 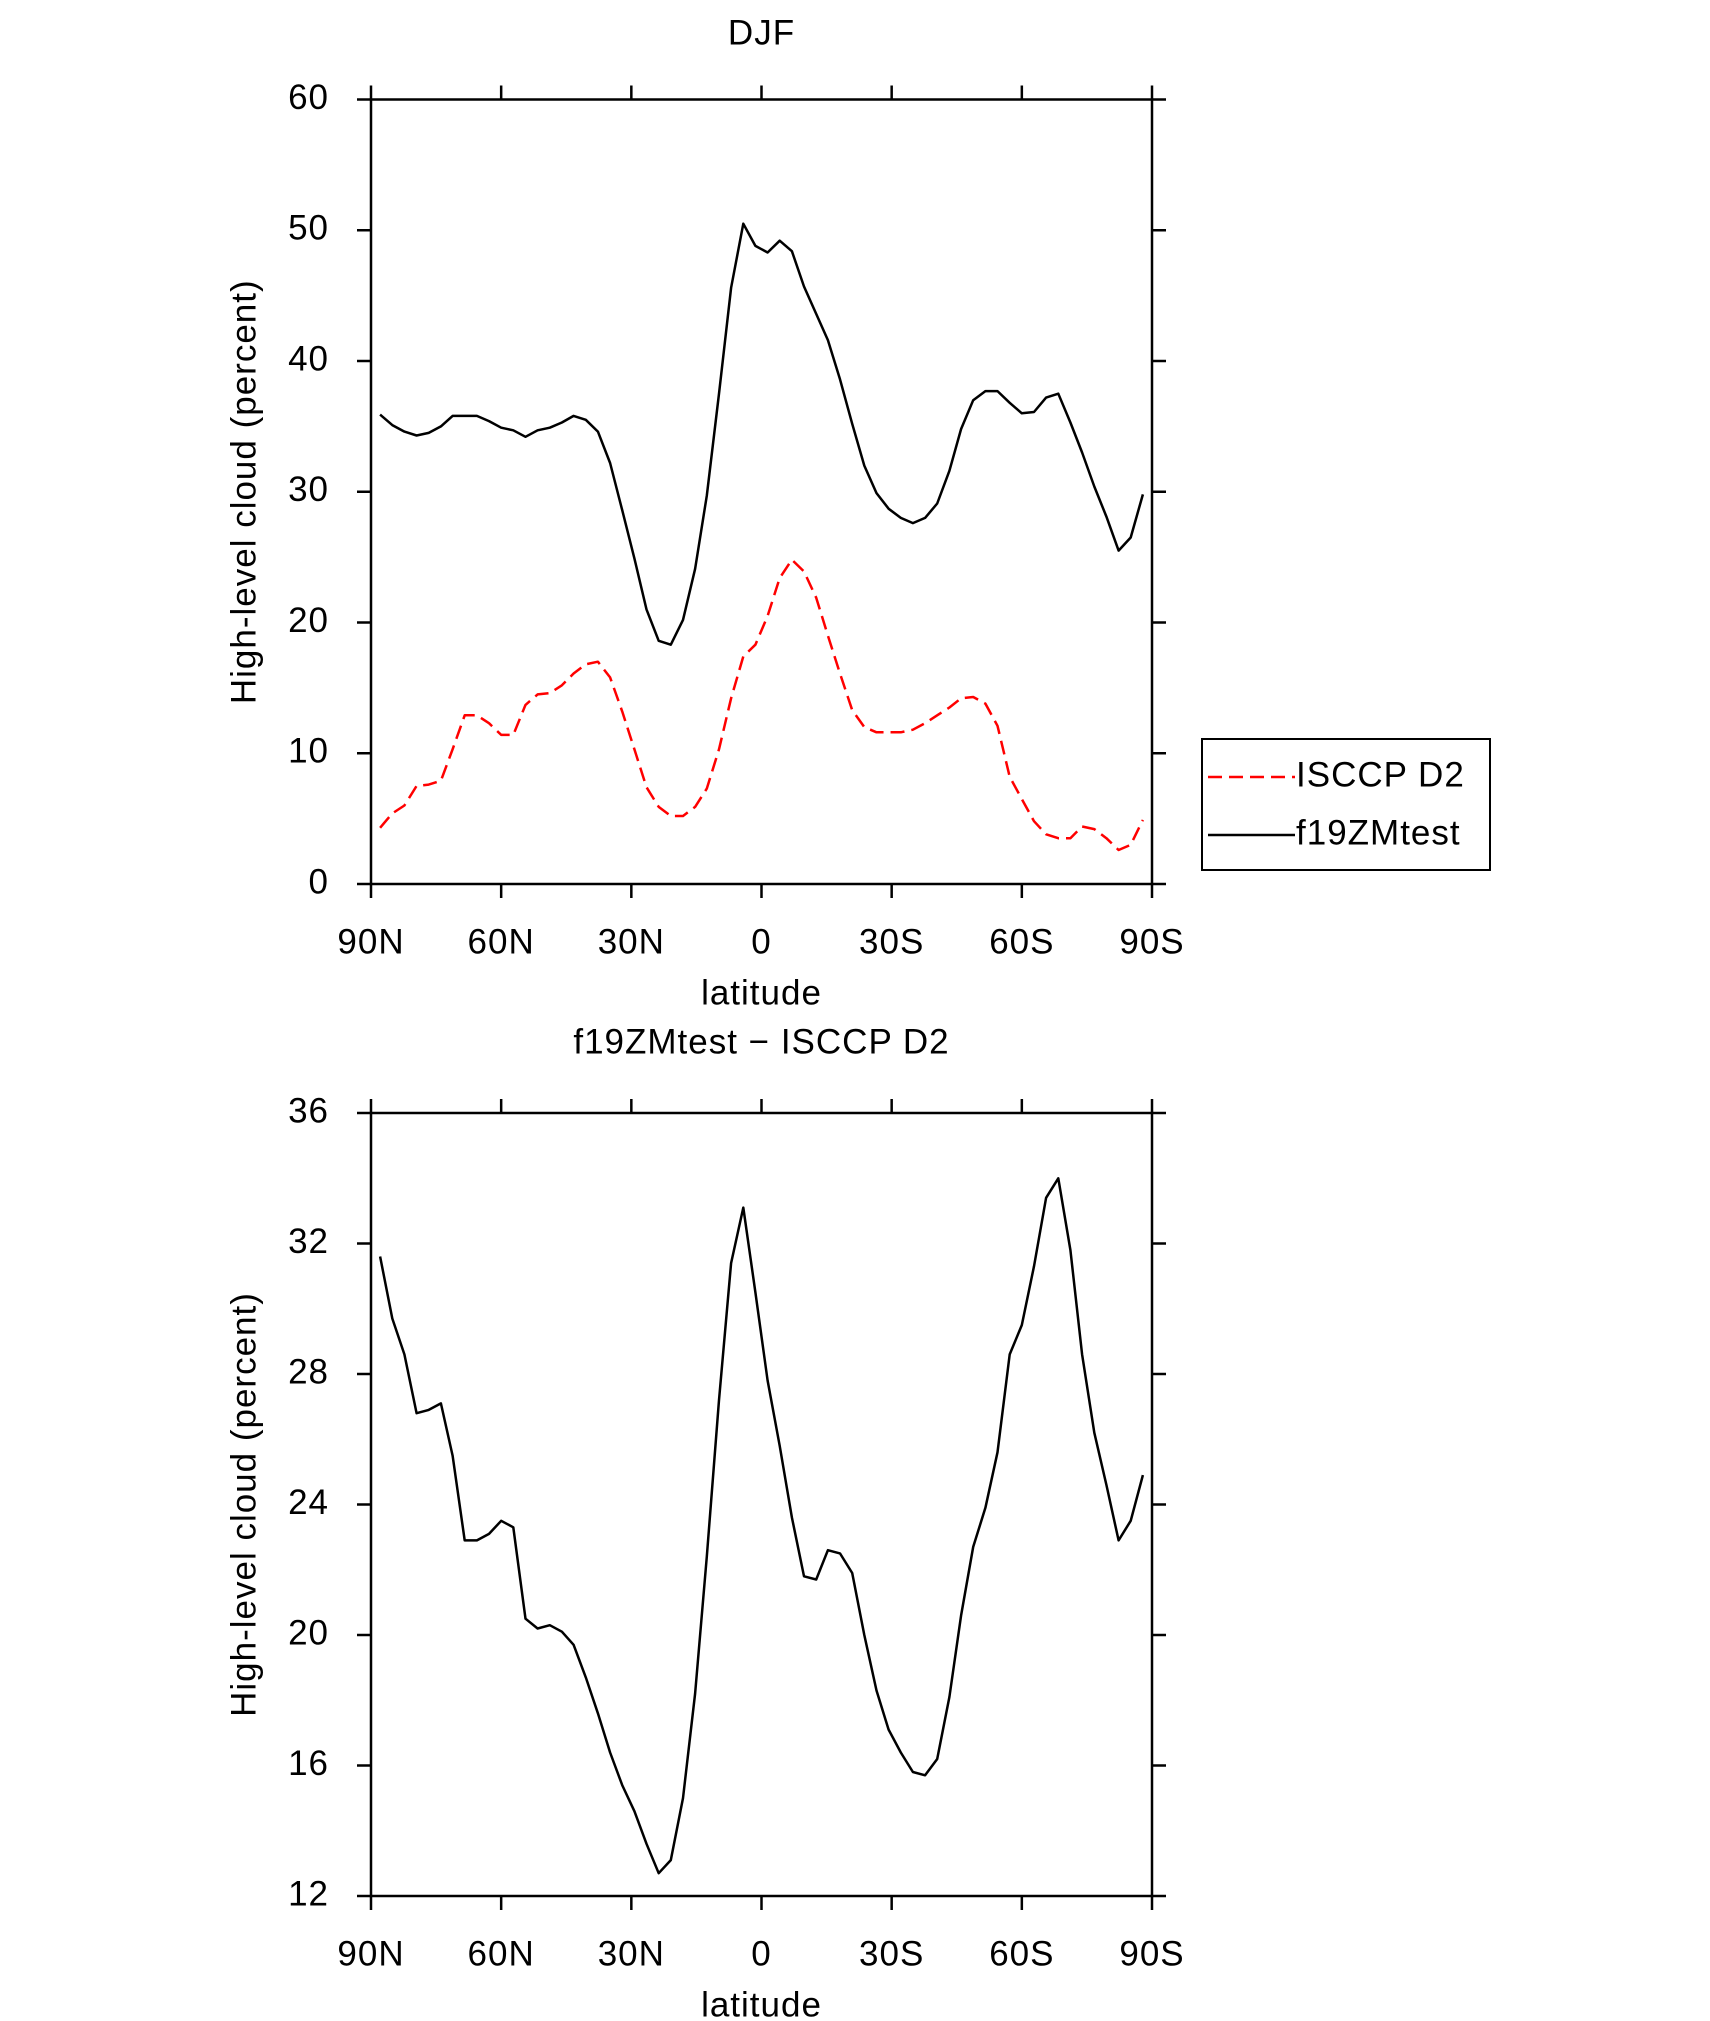 I want to click on legend-box, so click(x=1346, y=804).